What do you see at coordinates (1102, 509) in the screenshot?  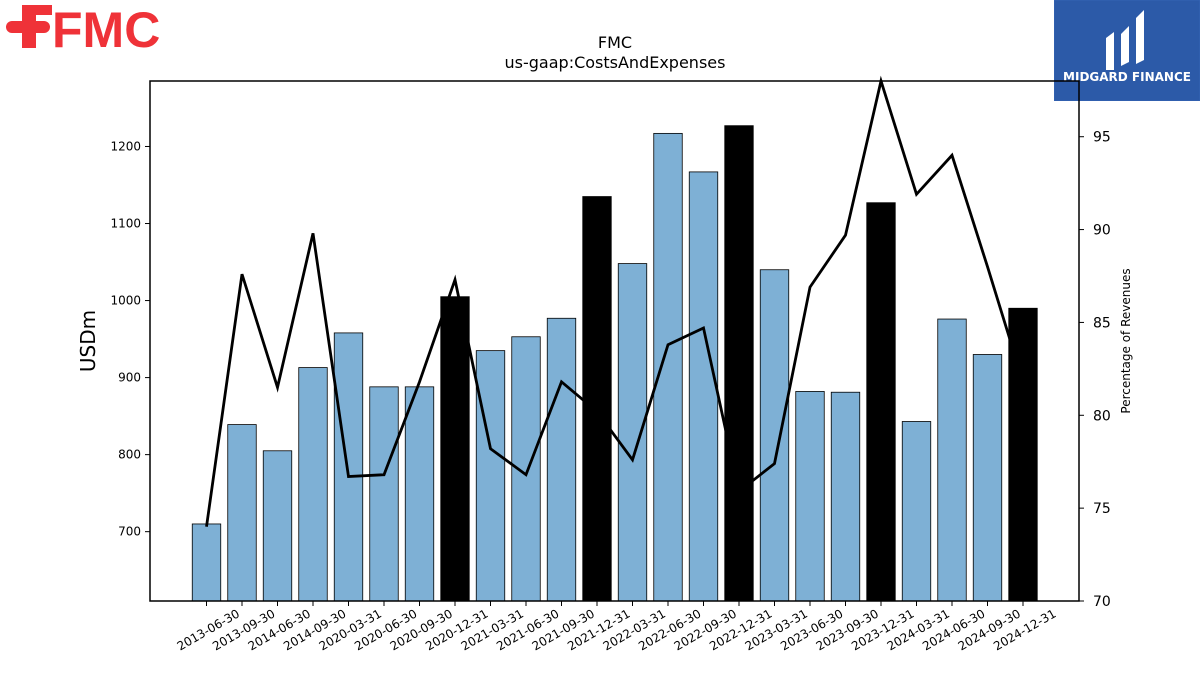 I see `y-right-tick-label: 75` at bounding box center [1102, 509].